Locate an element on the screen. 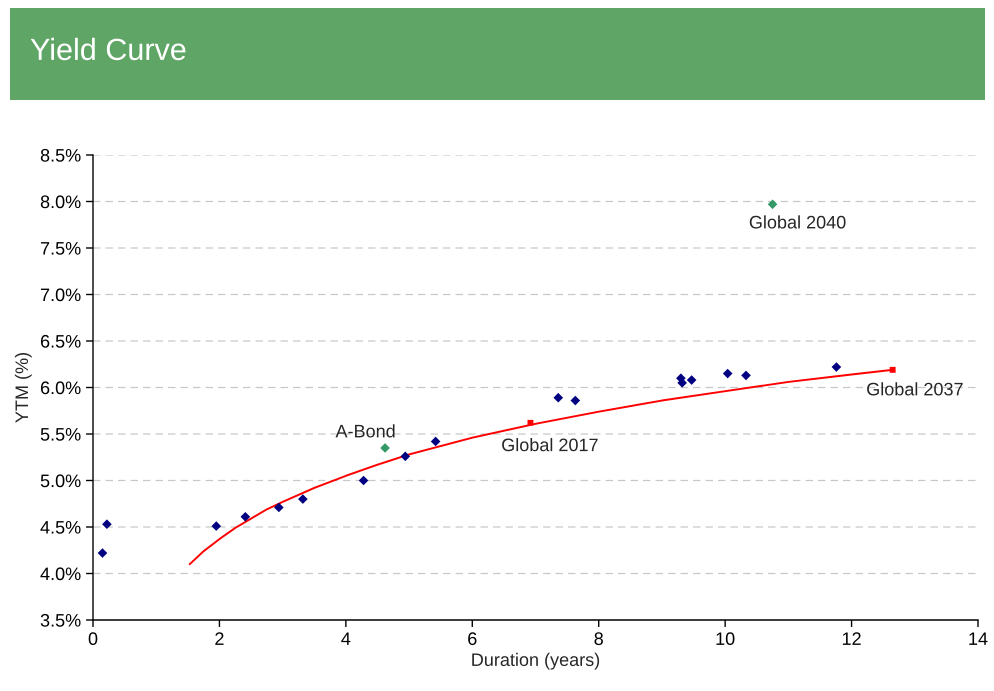 Image resolution: width=994 pixels, height=691 pixels. x-axis-title: Duration (years) is located at coordinates (536, 661).